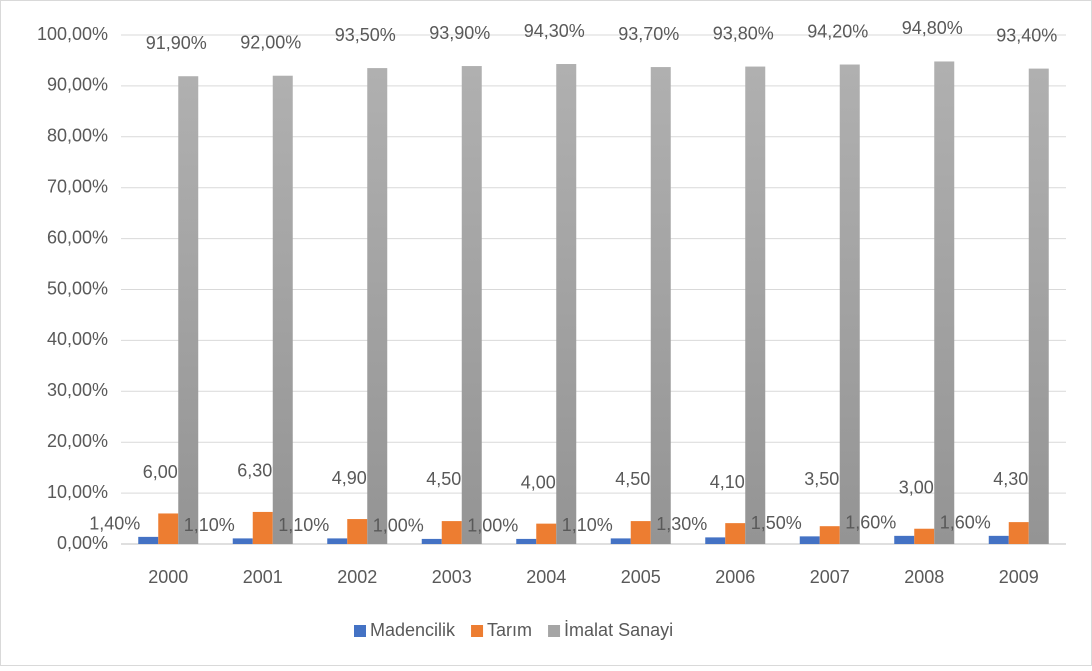 This screenshot has width=1092, height=671. I want to click on data-label: 1,40%, so click(114, 524).